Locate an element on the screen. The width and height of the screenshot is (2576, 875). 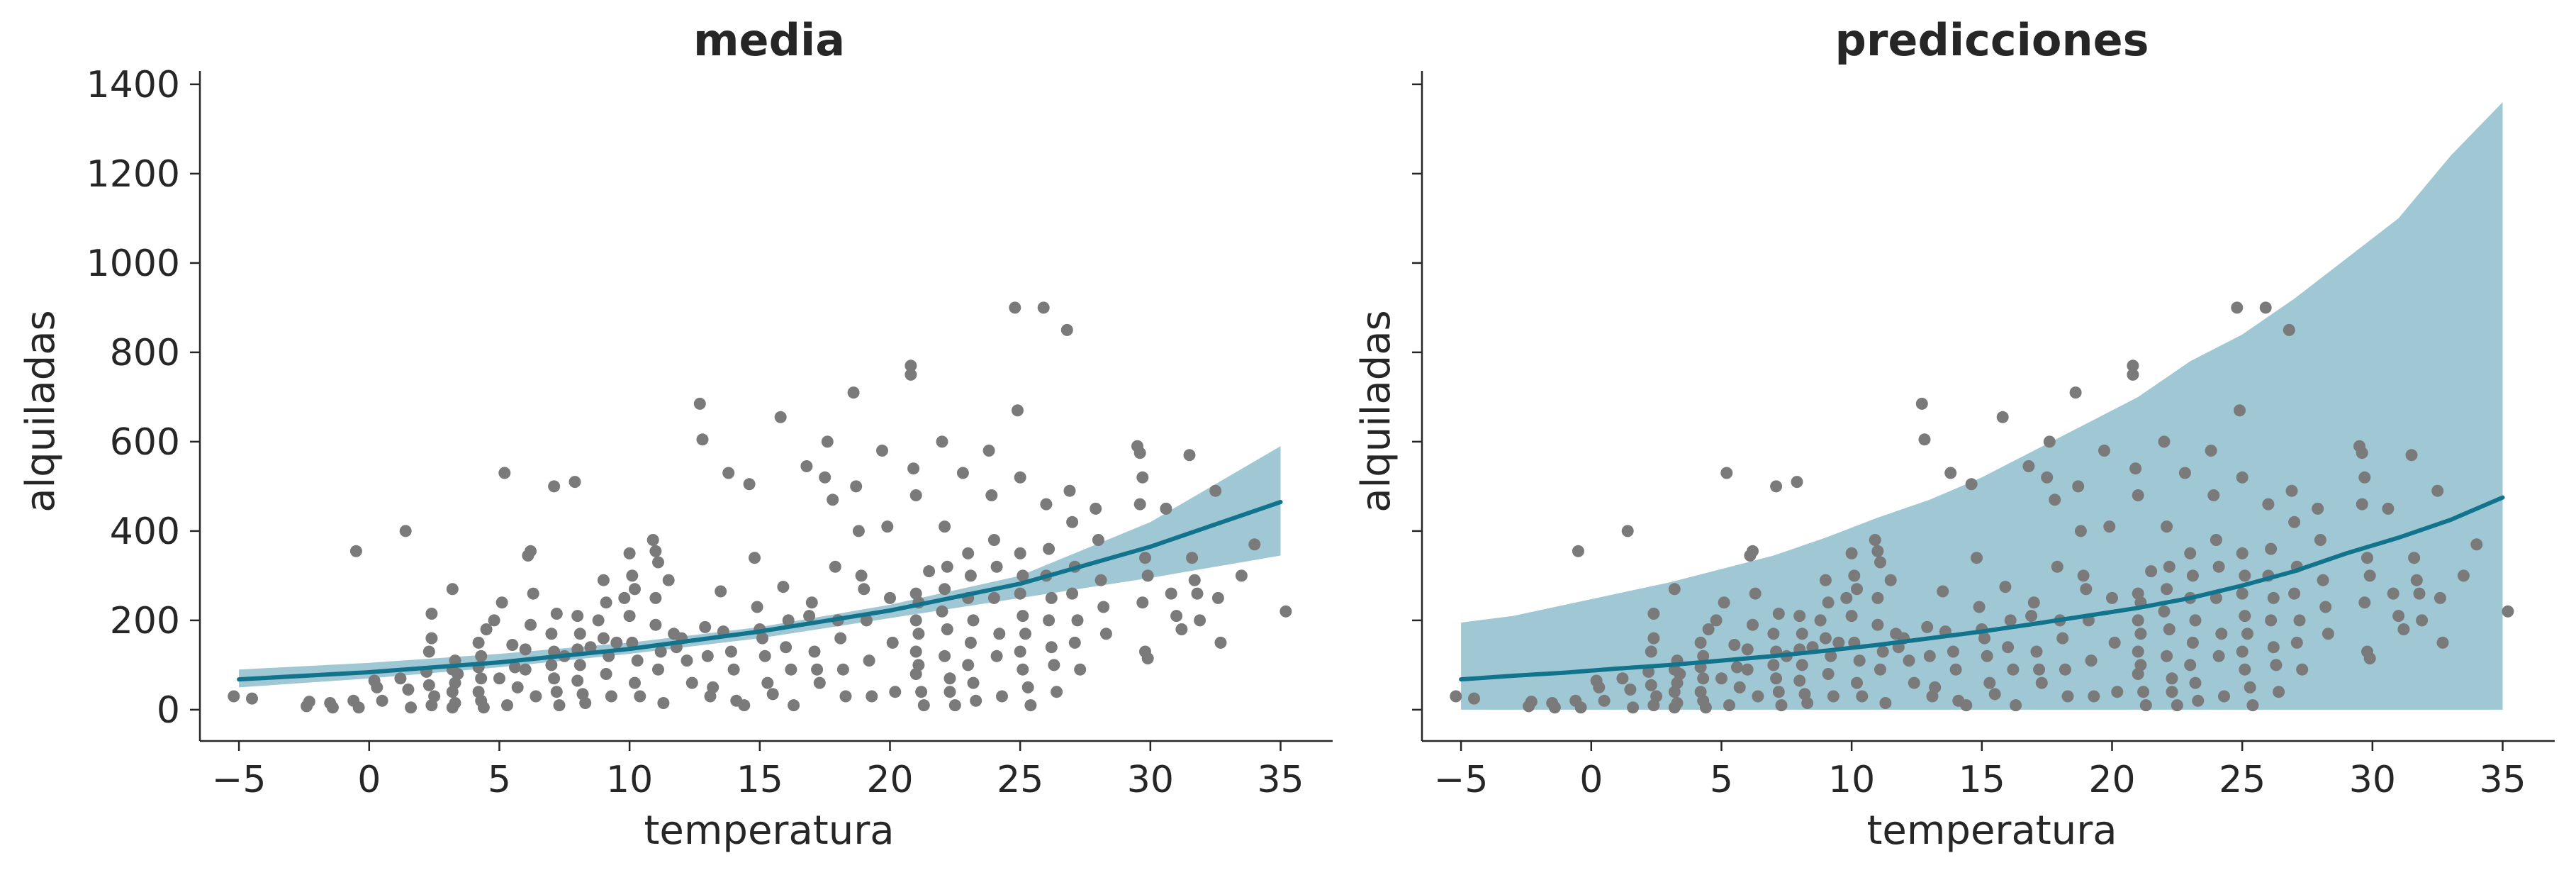
y-tick-label: 0 is located at coordinates (169, 711).